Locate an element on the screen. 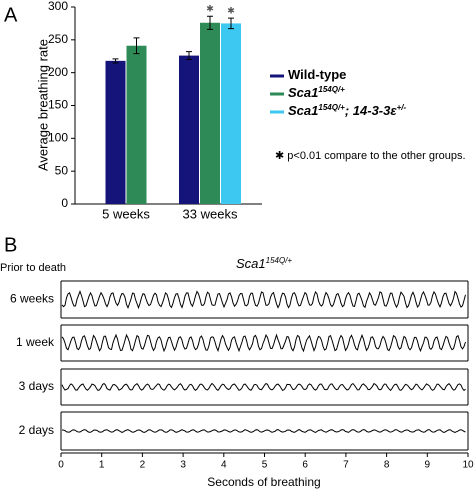  y-tick-label: 200 is located at coordinates (58, 72).